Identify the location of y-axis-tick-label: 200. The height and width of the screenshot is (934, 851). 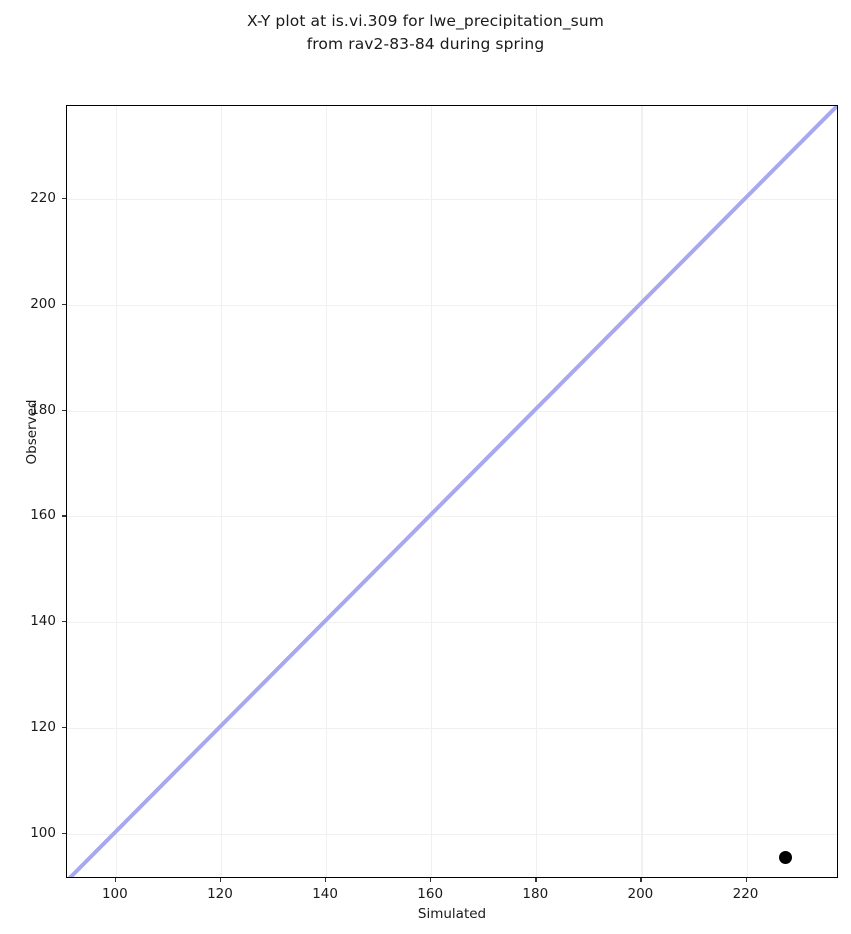
(43, 303).